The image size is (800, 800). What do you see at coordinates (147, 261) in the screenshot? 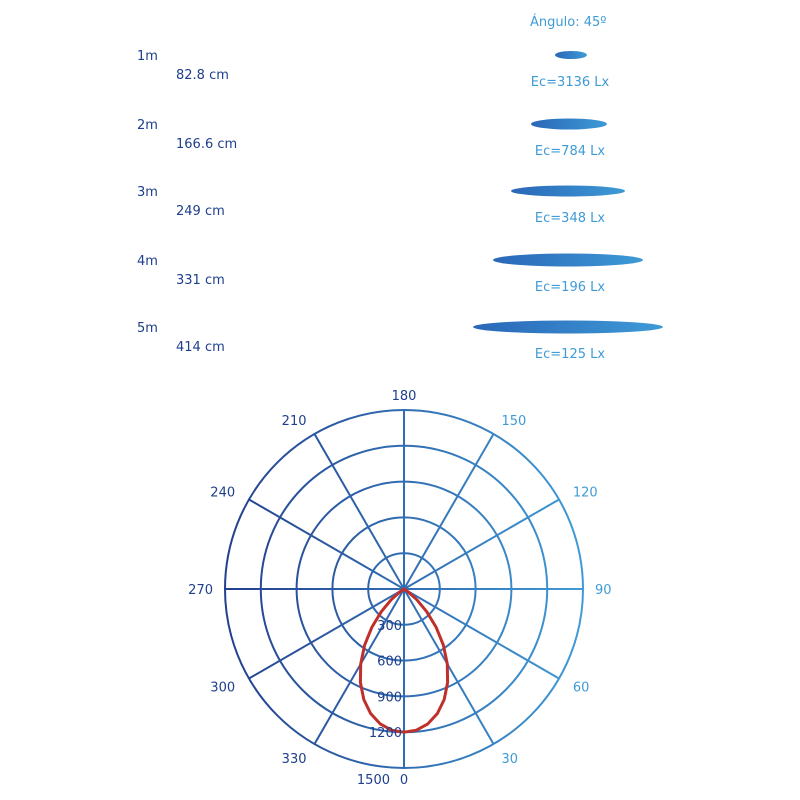
I see `row-distance-label: 4m` at bounding box center [147, 261].